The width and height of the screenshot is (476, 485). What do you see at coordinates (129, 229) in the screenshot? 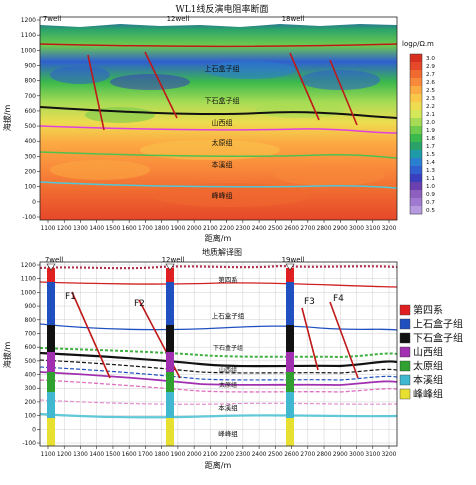
I see `x-tick-label: 1600` at bounding box center [129, 229].